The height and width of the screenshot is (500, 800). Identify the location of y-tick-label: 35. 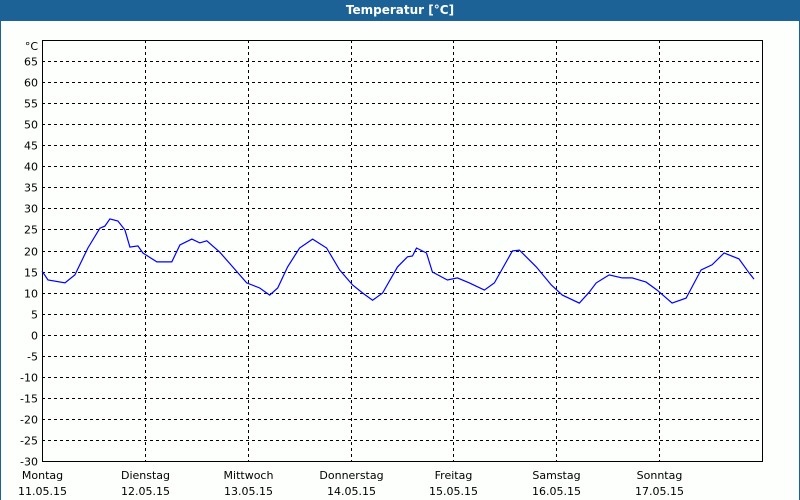
(31, 188).